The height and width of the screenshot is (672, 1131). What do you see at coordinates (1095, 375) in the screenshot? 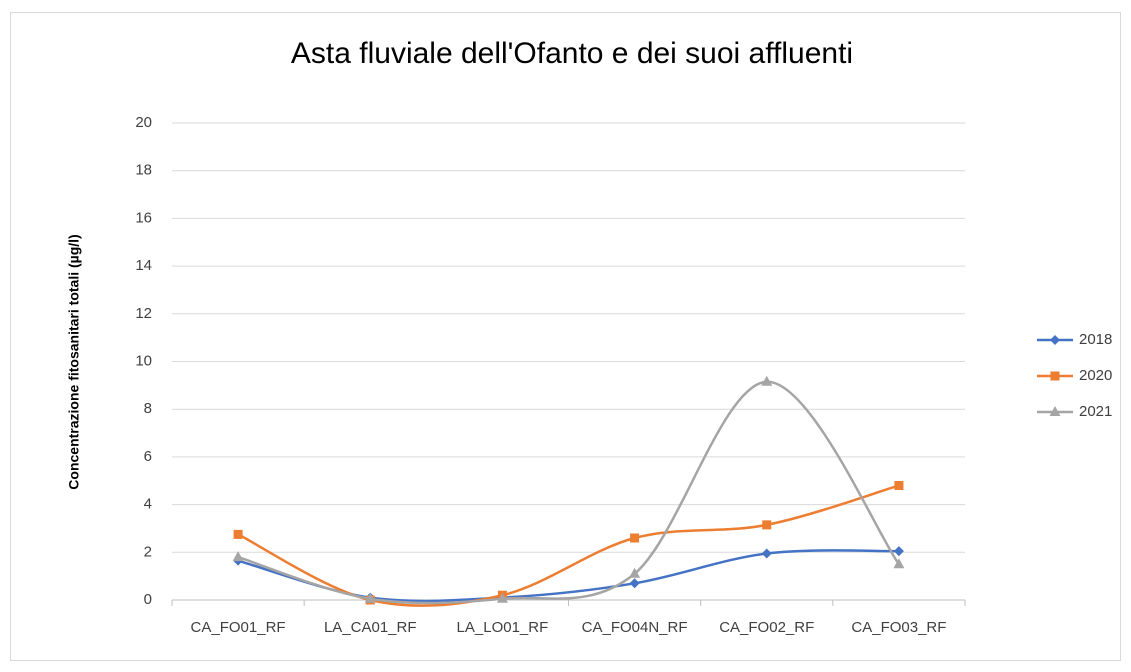
I see `legend-label: 2020` at bounding box center [1095, 375].